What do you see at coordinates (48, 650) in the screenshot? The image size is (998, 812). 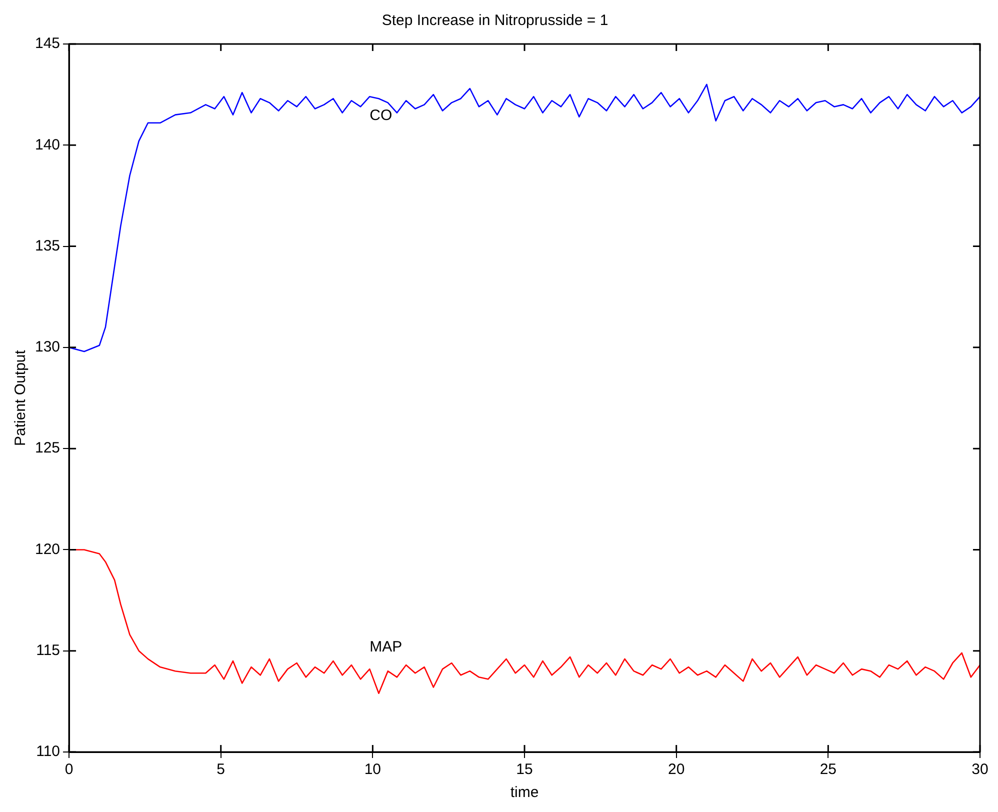 I see `y-tick-label: 115` at bounding box center [48, 650].